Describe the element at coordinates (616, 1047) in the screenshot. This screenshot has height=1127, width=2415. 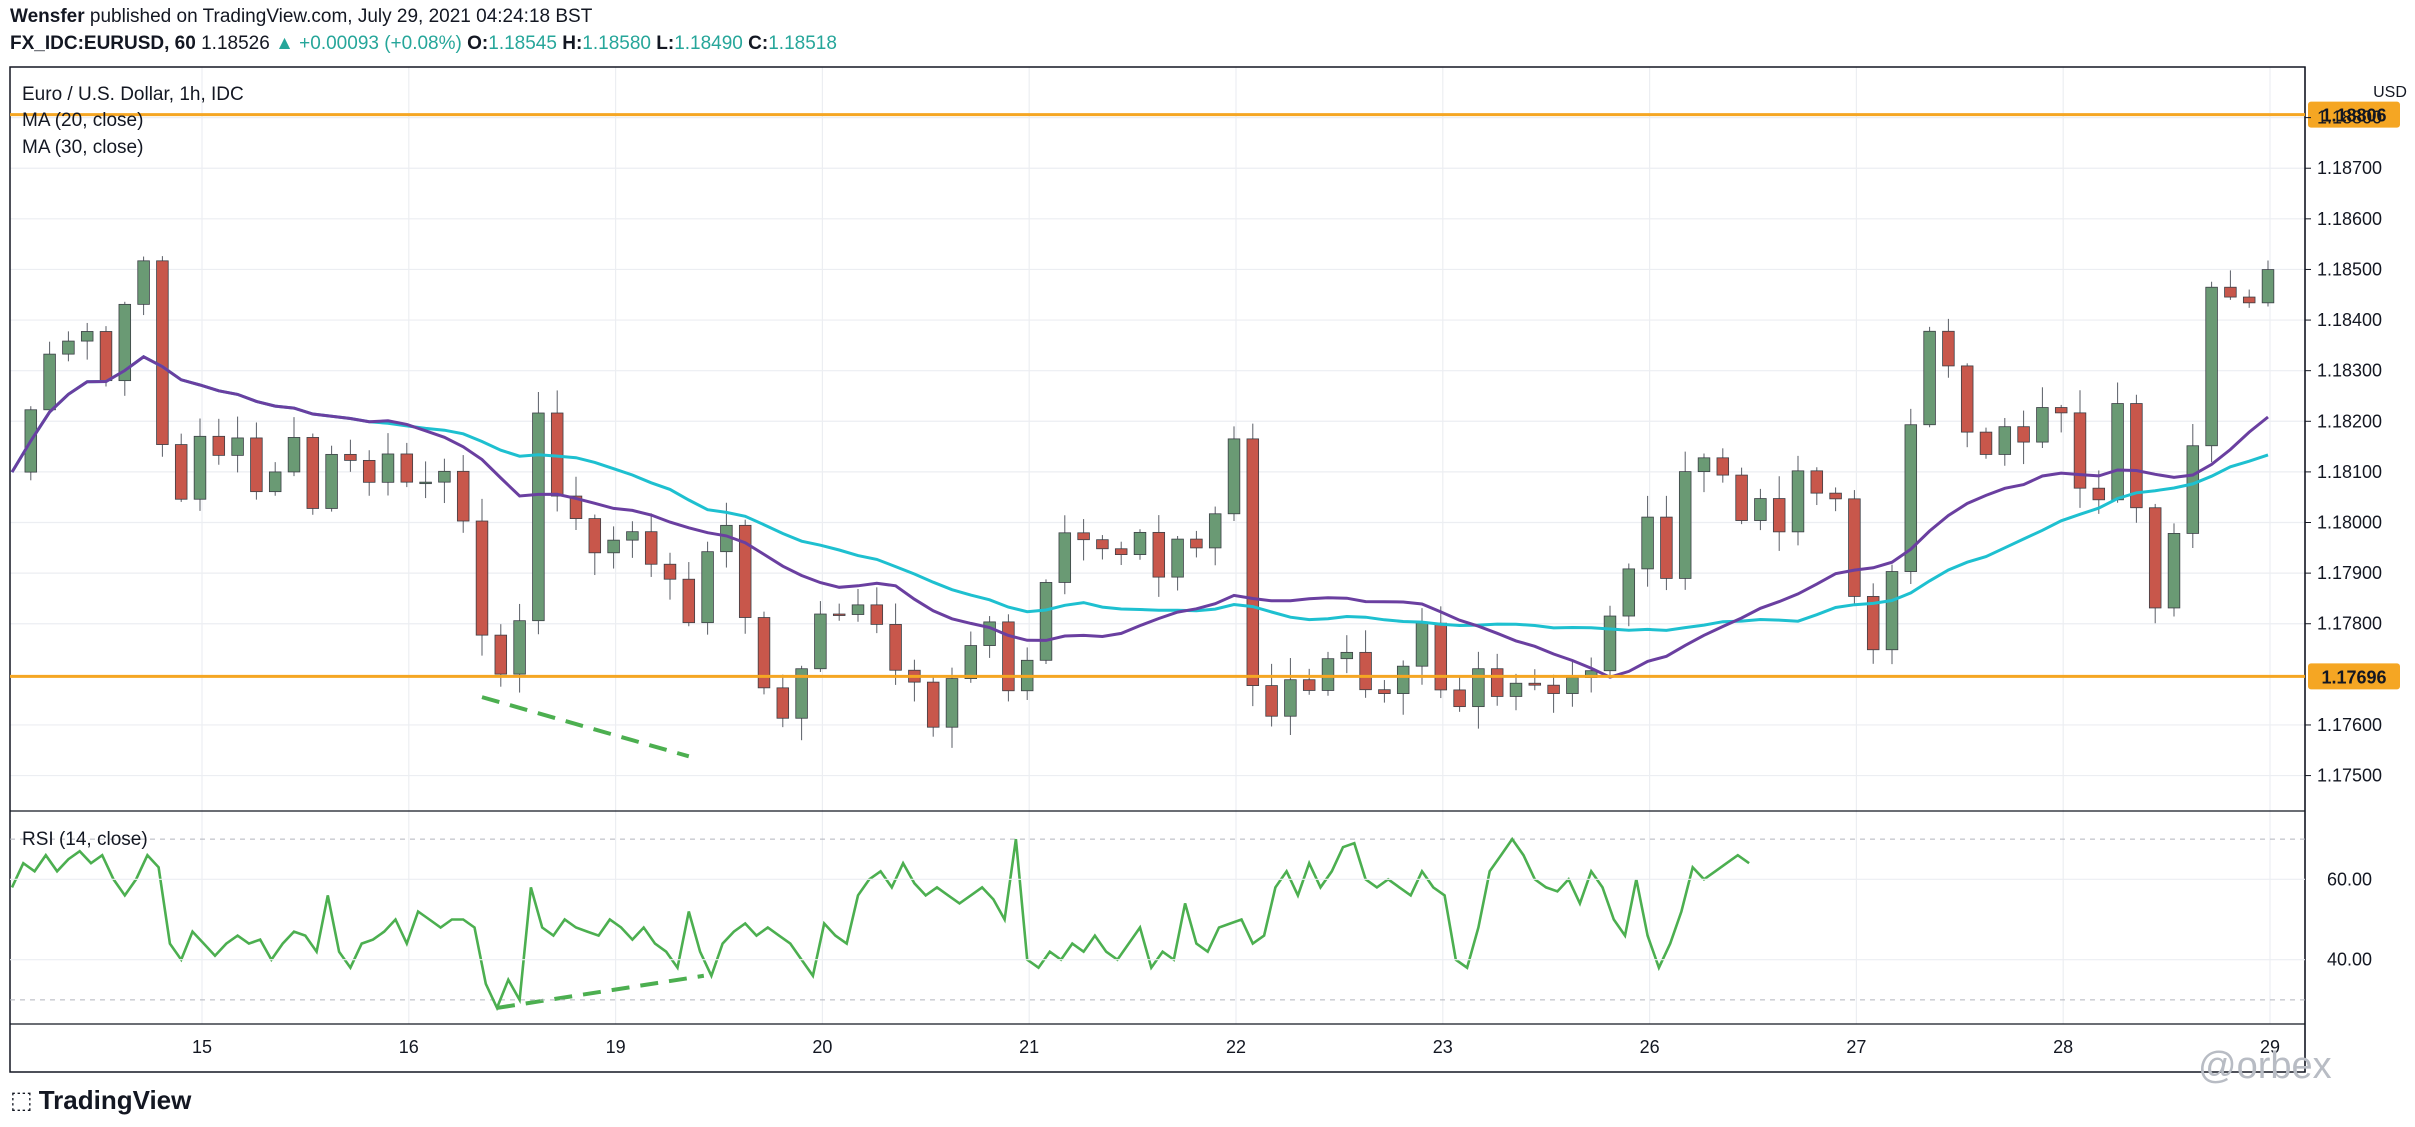
I see `time-tick-label: 19` at that location.